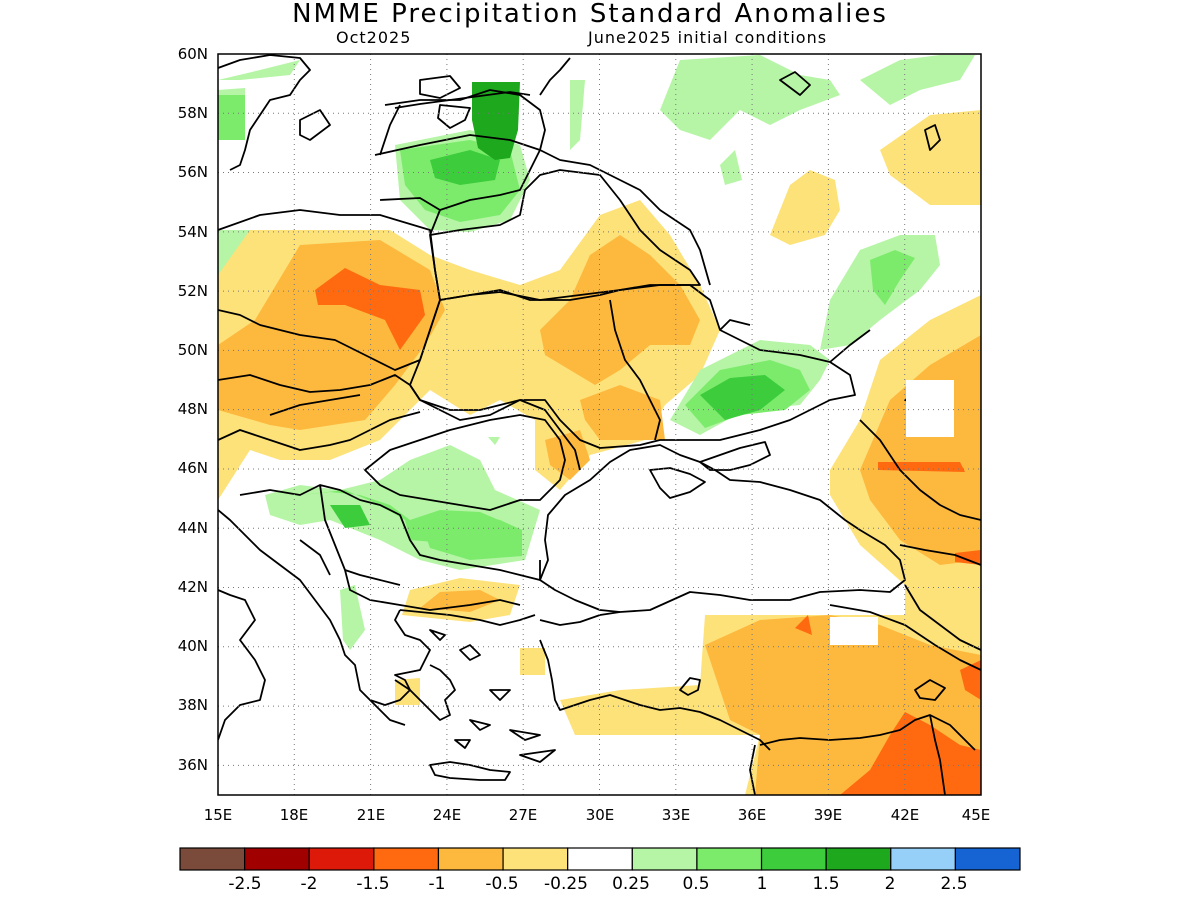  Describe the element at coordinates (470, 771) in the screenshot. I see `crete-coast` at that location.